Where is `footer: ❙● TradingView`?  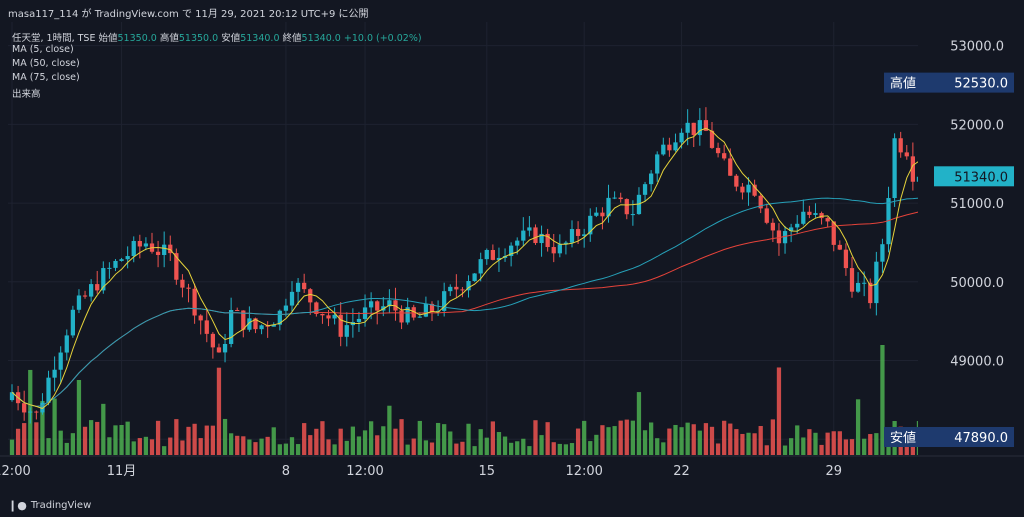 footer: ❙● TradingView is located at coordinates (512, 504).